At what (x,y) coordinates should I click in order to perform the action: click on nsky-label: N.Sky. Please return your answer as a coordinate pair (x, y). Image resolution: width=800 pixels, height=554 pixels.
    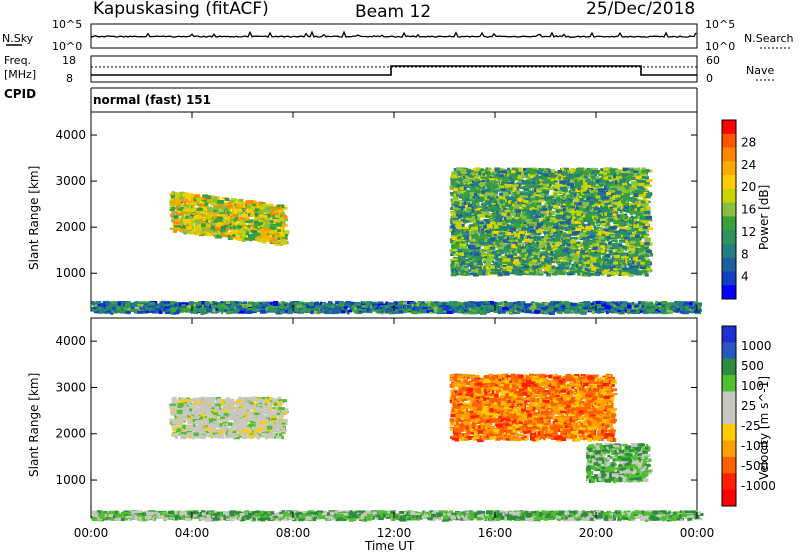
    Looking at the image, I should click on (18, 38).